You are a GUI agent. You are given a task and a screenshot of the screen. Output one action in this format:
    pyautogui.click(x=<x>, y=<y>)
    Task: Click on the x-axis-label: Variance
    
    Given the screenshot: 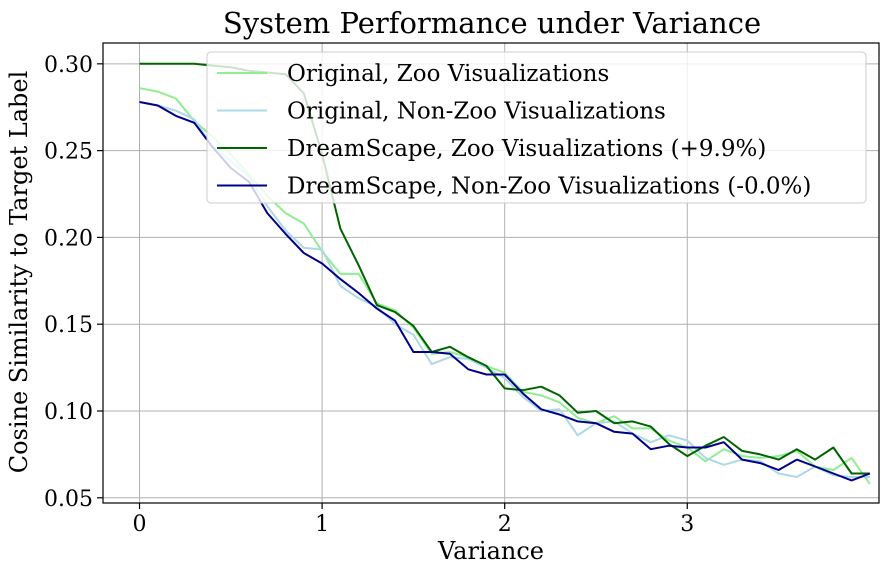 What is the action you would take?
    pyautogui.click(x=490, y=551)
    